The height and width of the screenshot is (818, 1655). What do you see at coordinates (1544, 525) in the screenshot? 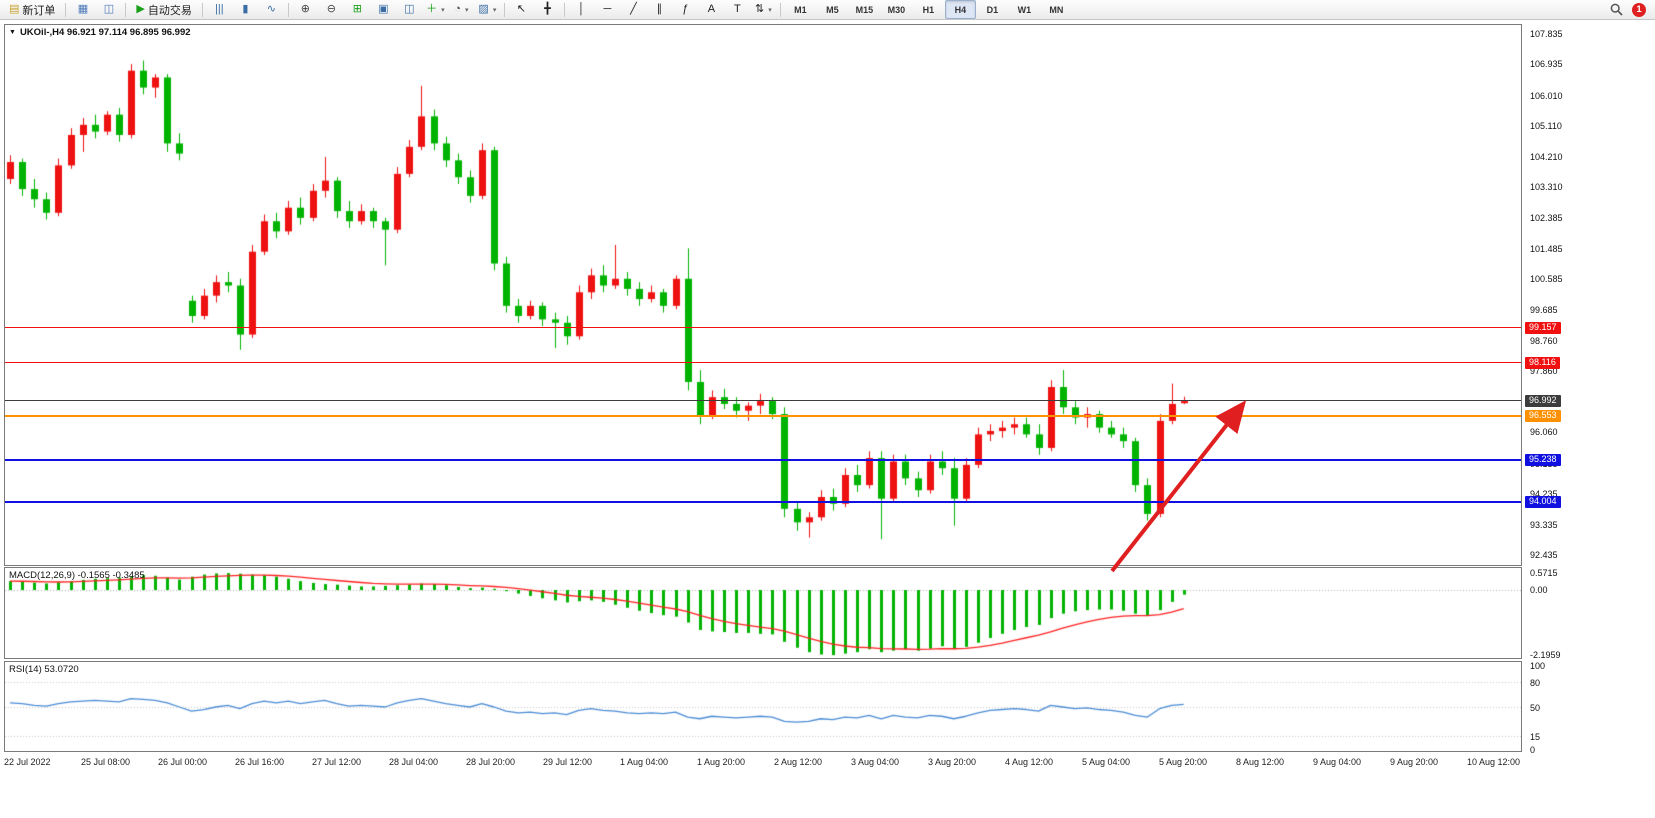
I see `price-axis-label: 93.335` at bounding box center [1544, 525].